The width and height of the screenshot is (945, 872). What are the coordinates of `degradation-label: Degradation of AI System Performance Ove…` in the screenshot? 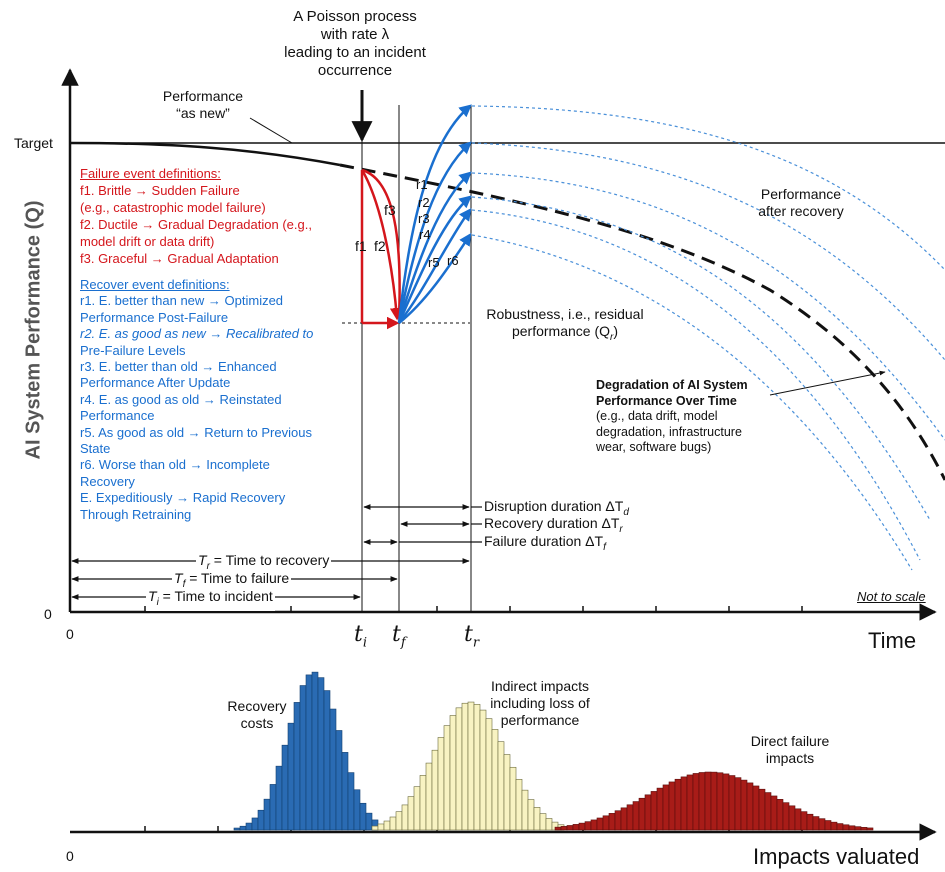 It's located at (672, 417).